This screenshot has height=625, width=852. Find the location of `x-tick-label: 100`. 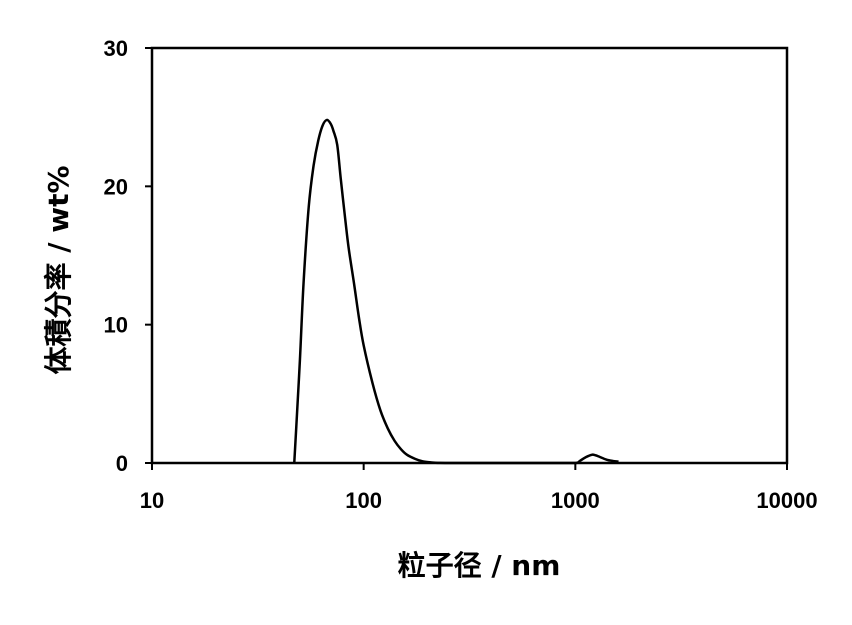

x-tick-label: 100 is located at coordinates (363, 500).